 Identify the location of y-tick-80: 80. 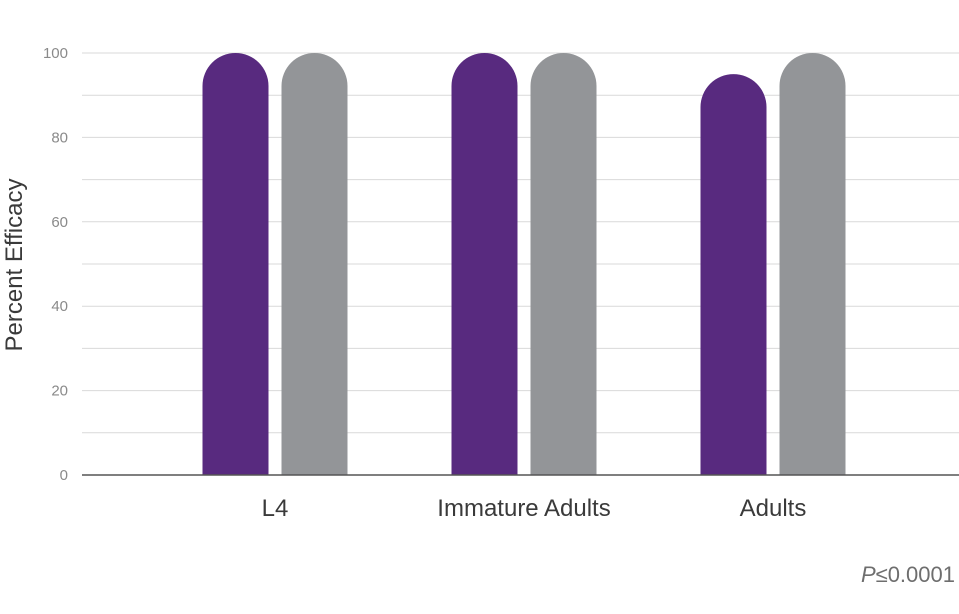
(59, 137).